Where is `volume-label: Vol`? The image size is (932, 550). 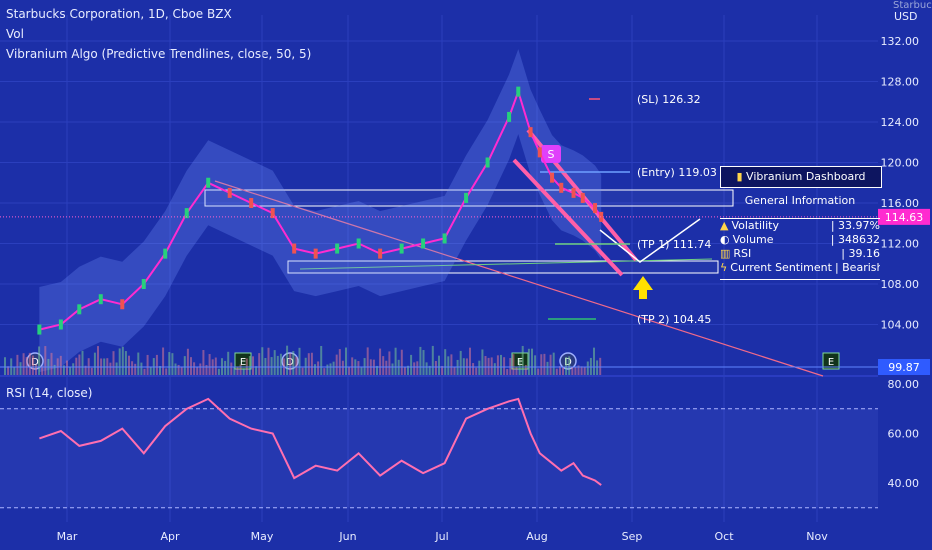
volume-label: Vol is located at coordinates (15, 34).